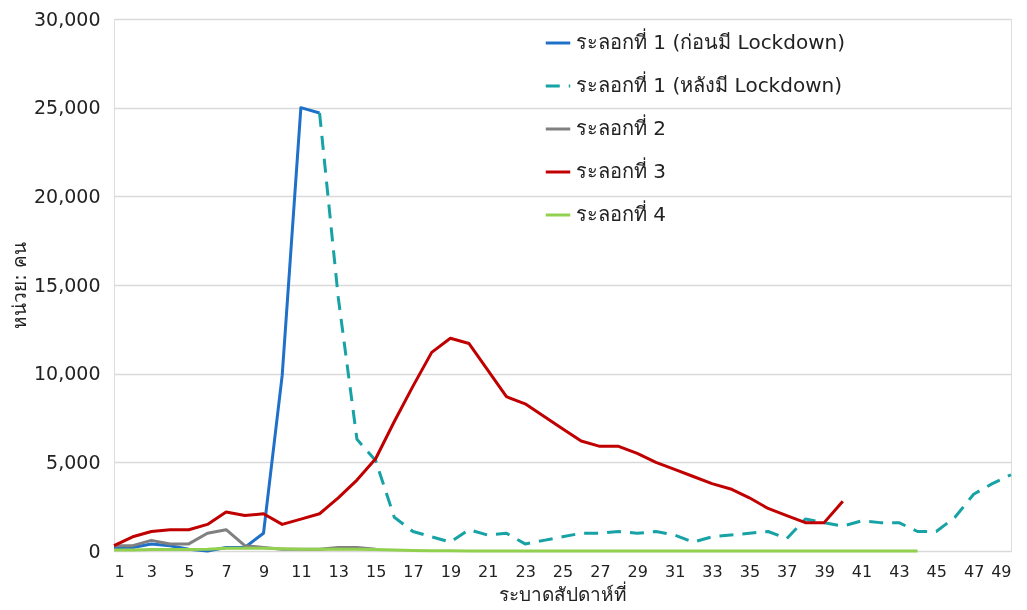 This screenshot has width=1027, height=610. Describe the element at coordinates (338, 571) in the screenshot. I see `x-tick-label: 13` at that location.